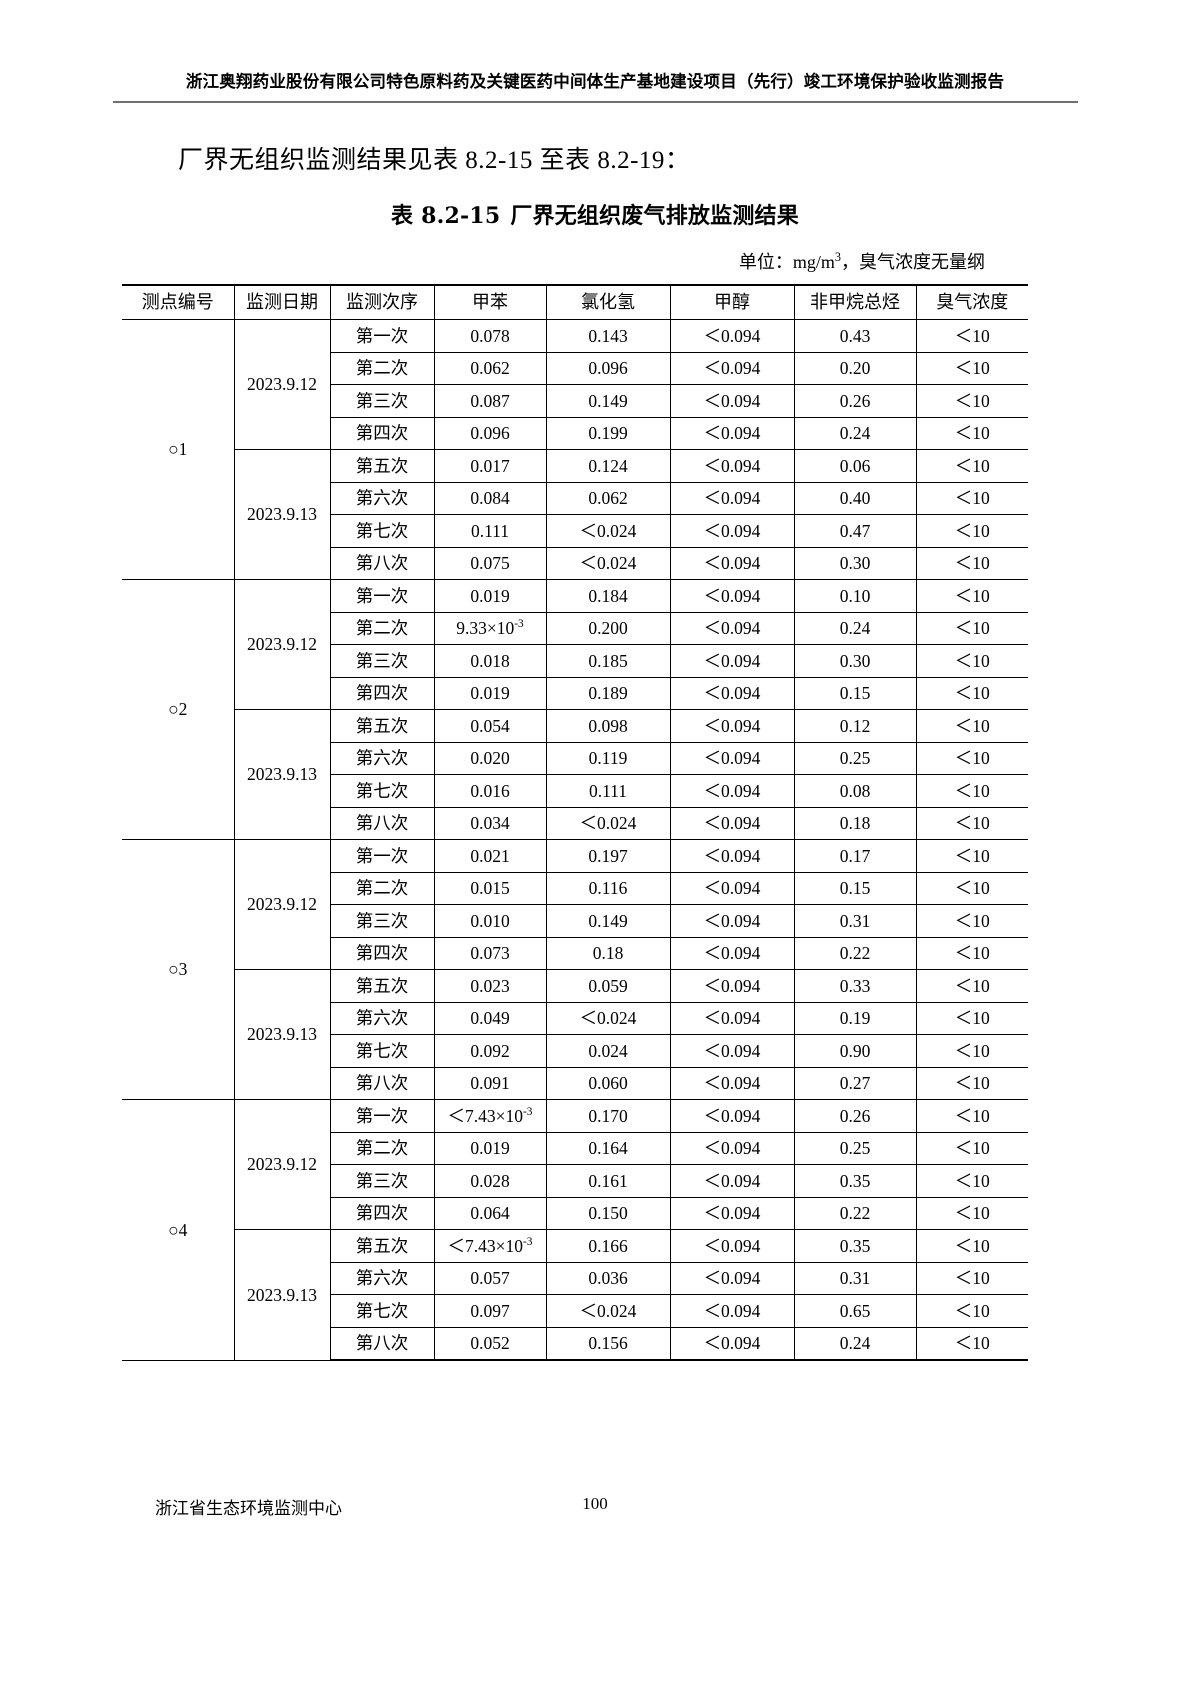 This screenshot has height=1683, width=1190. I want to click on value-cell-hcl: 0.164, so click(608, 1148).